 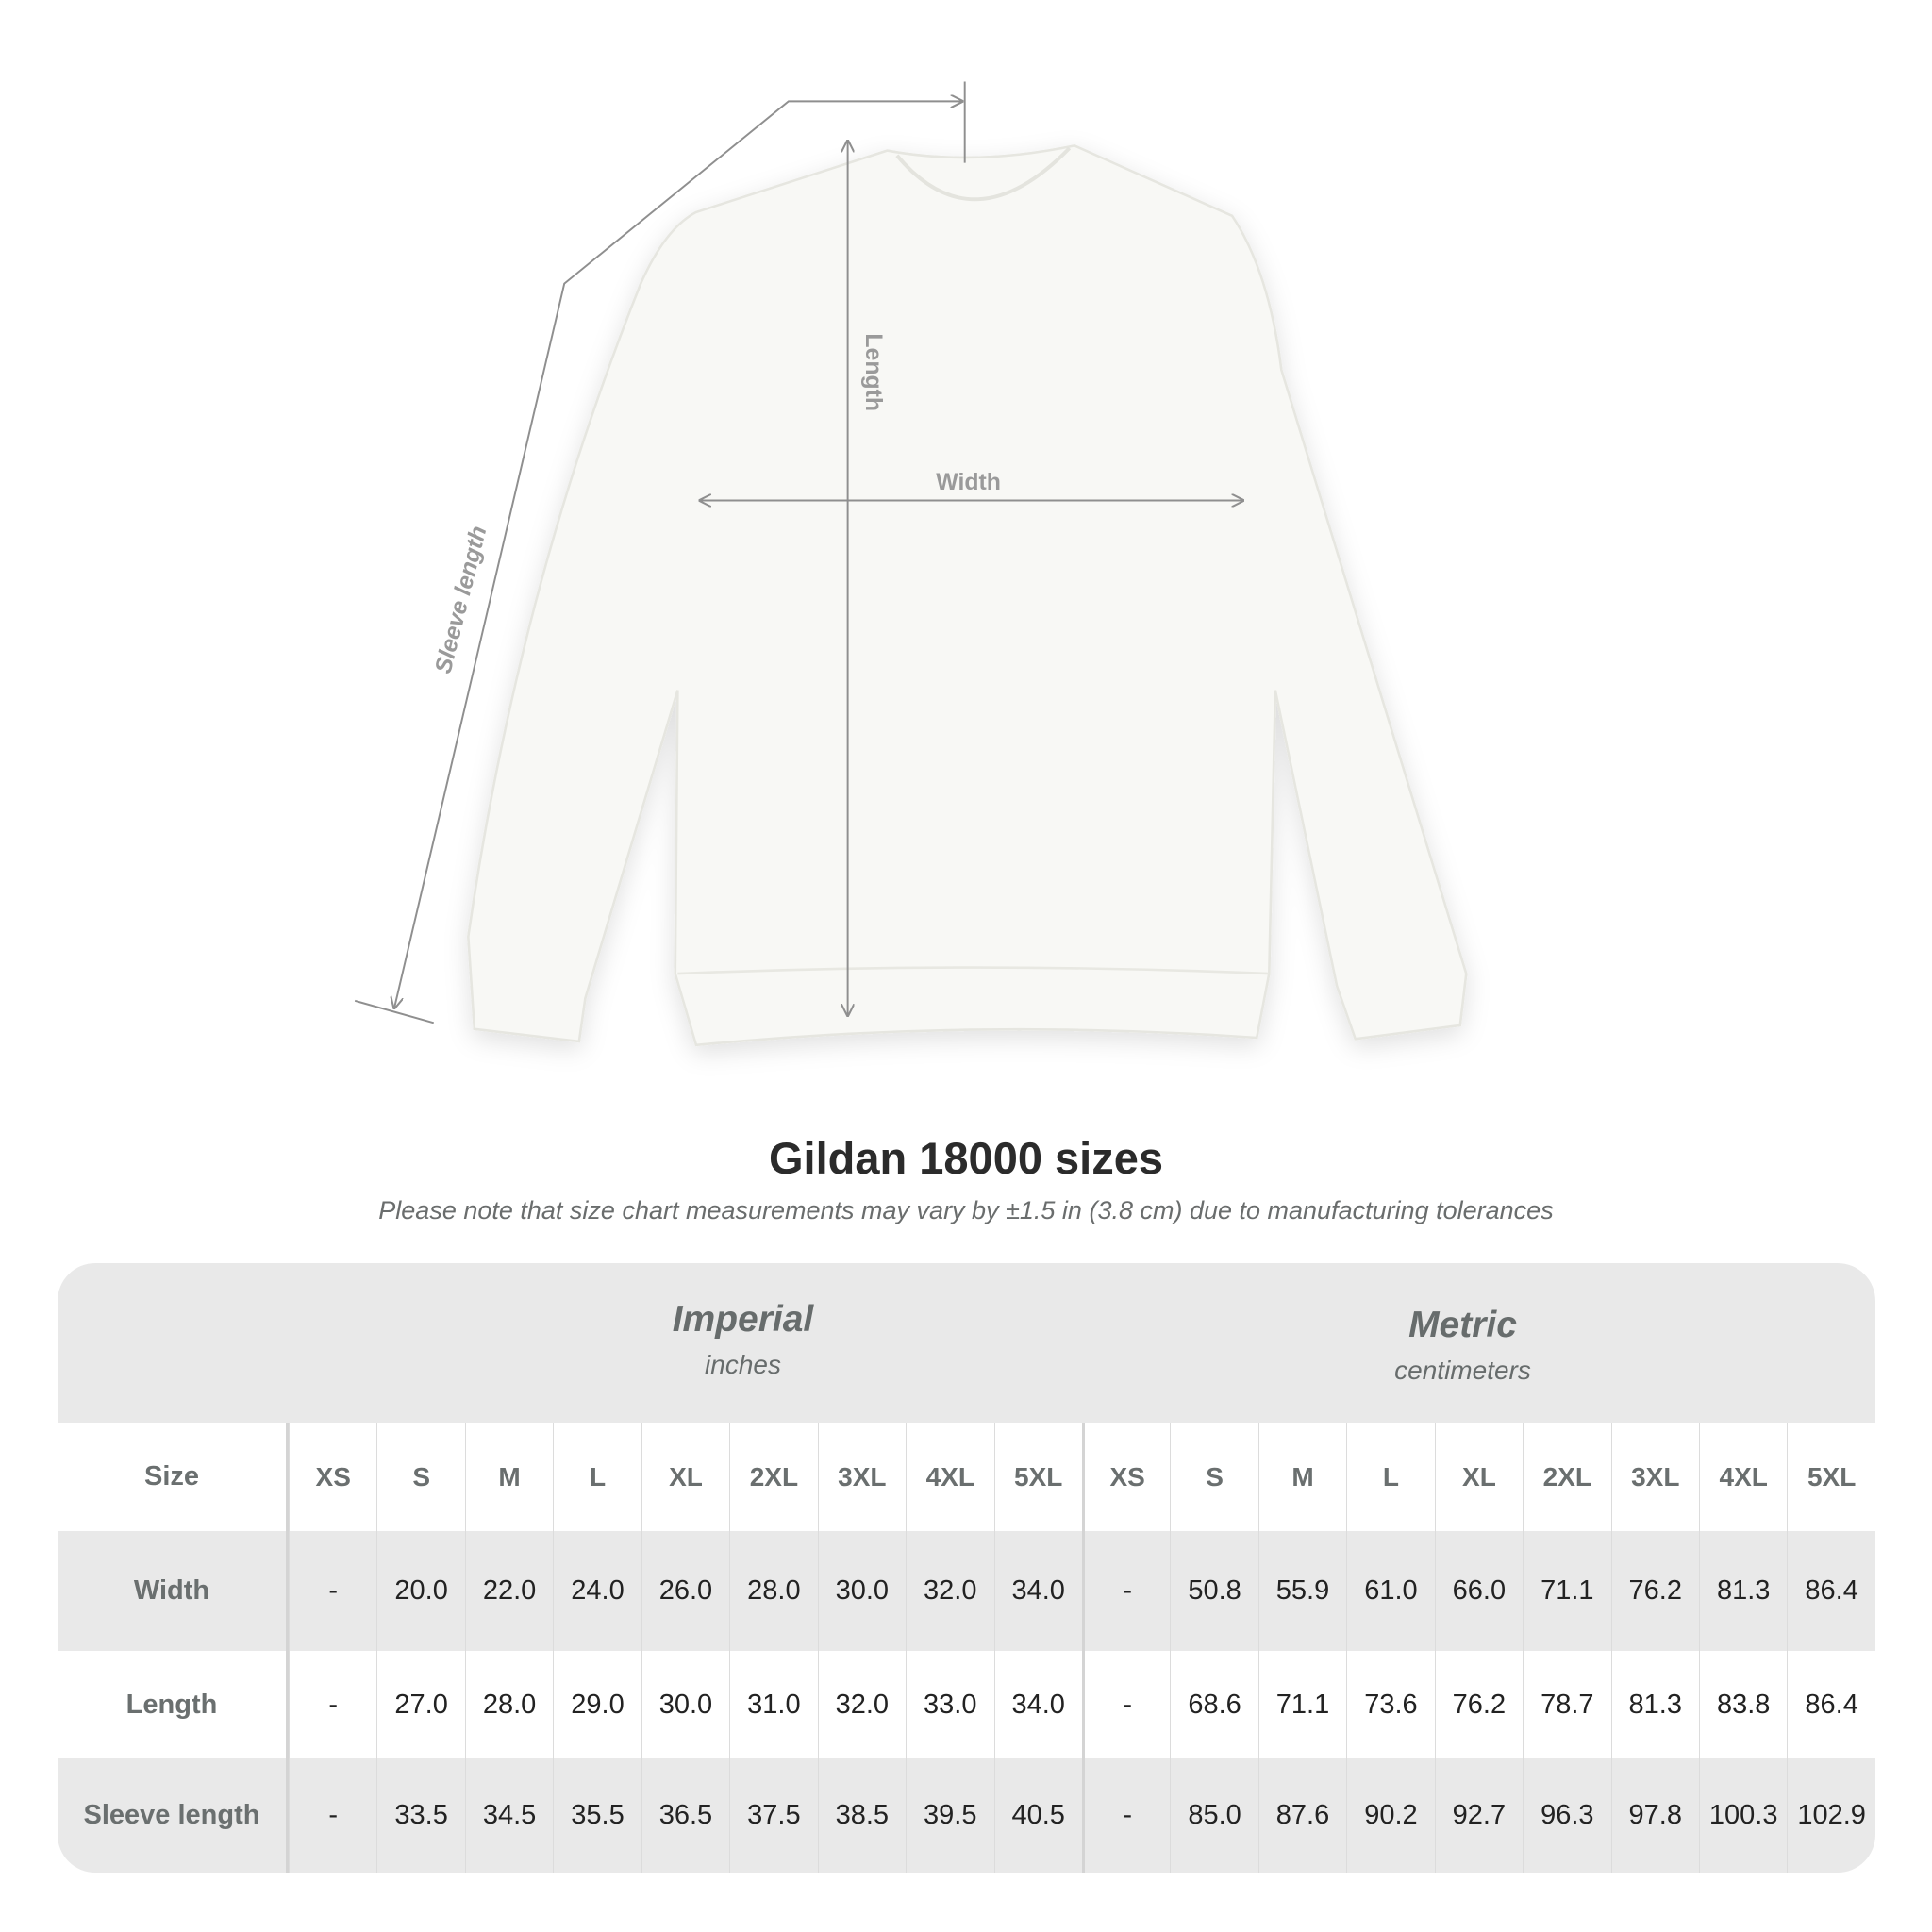 What do you see at coordinates (174, 1591) in the screenshot?
I see `row-label: Width` at bounding box center [174, 1591].